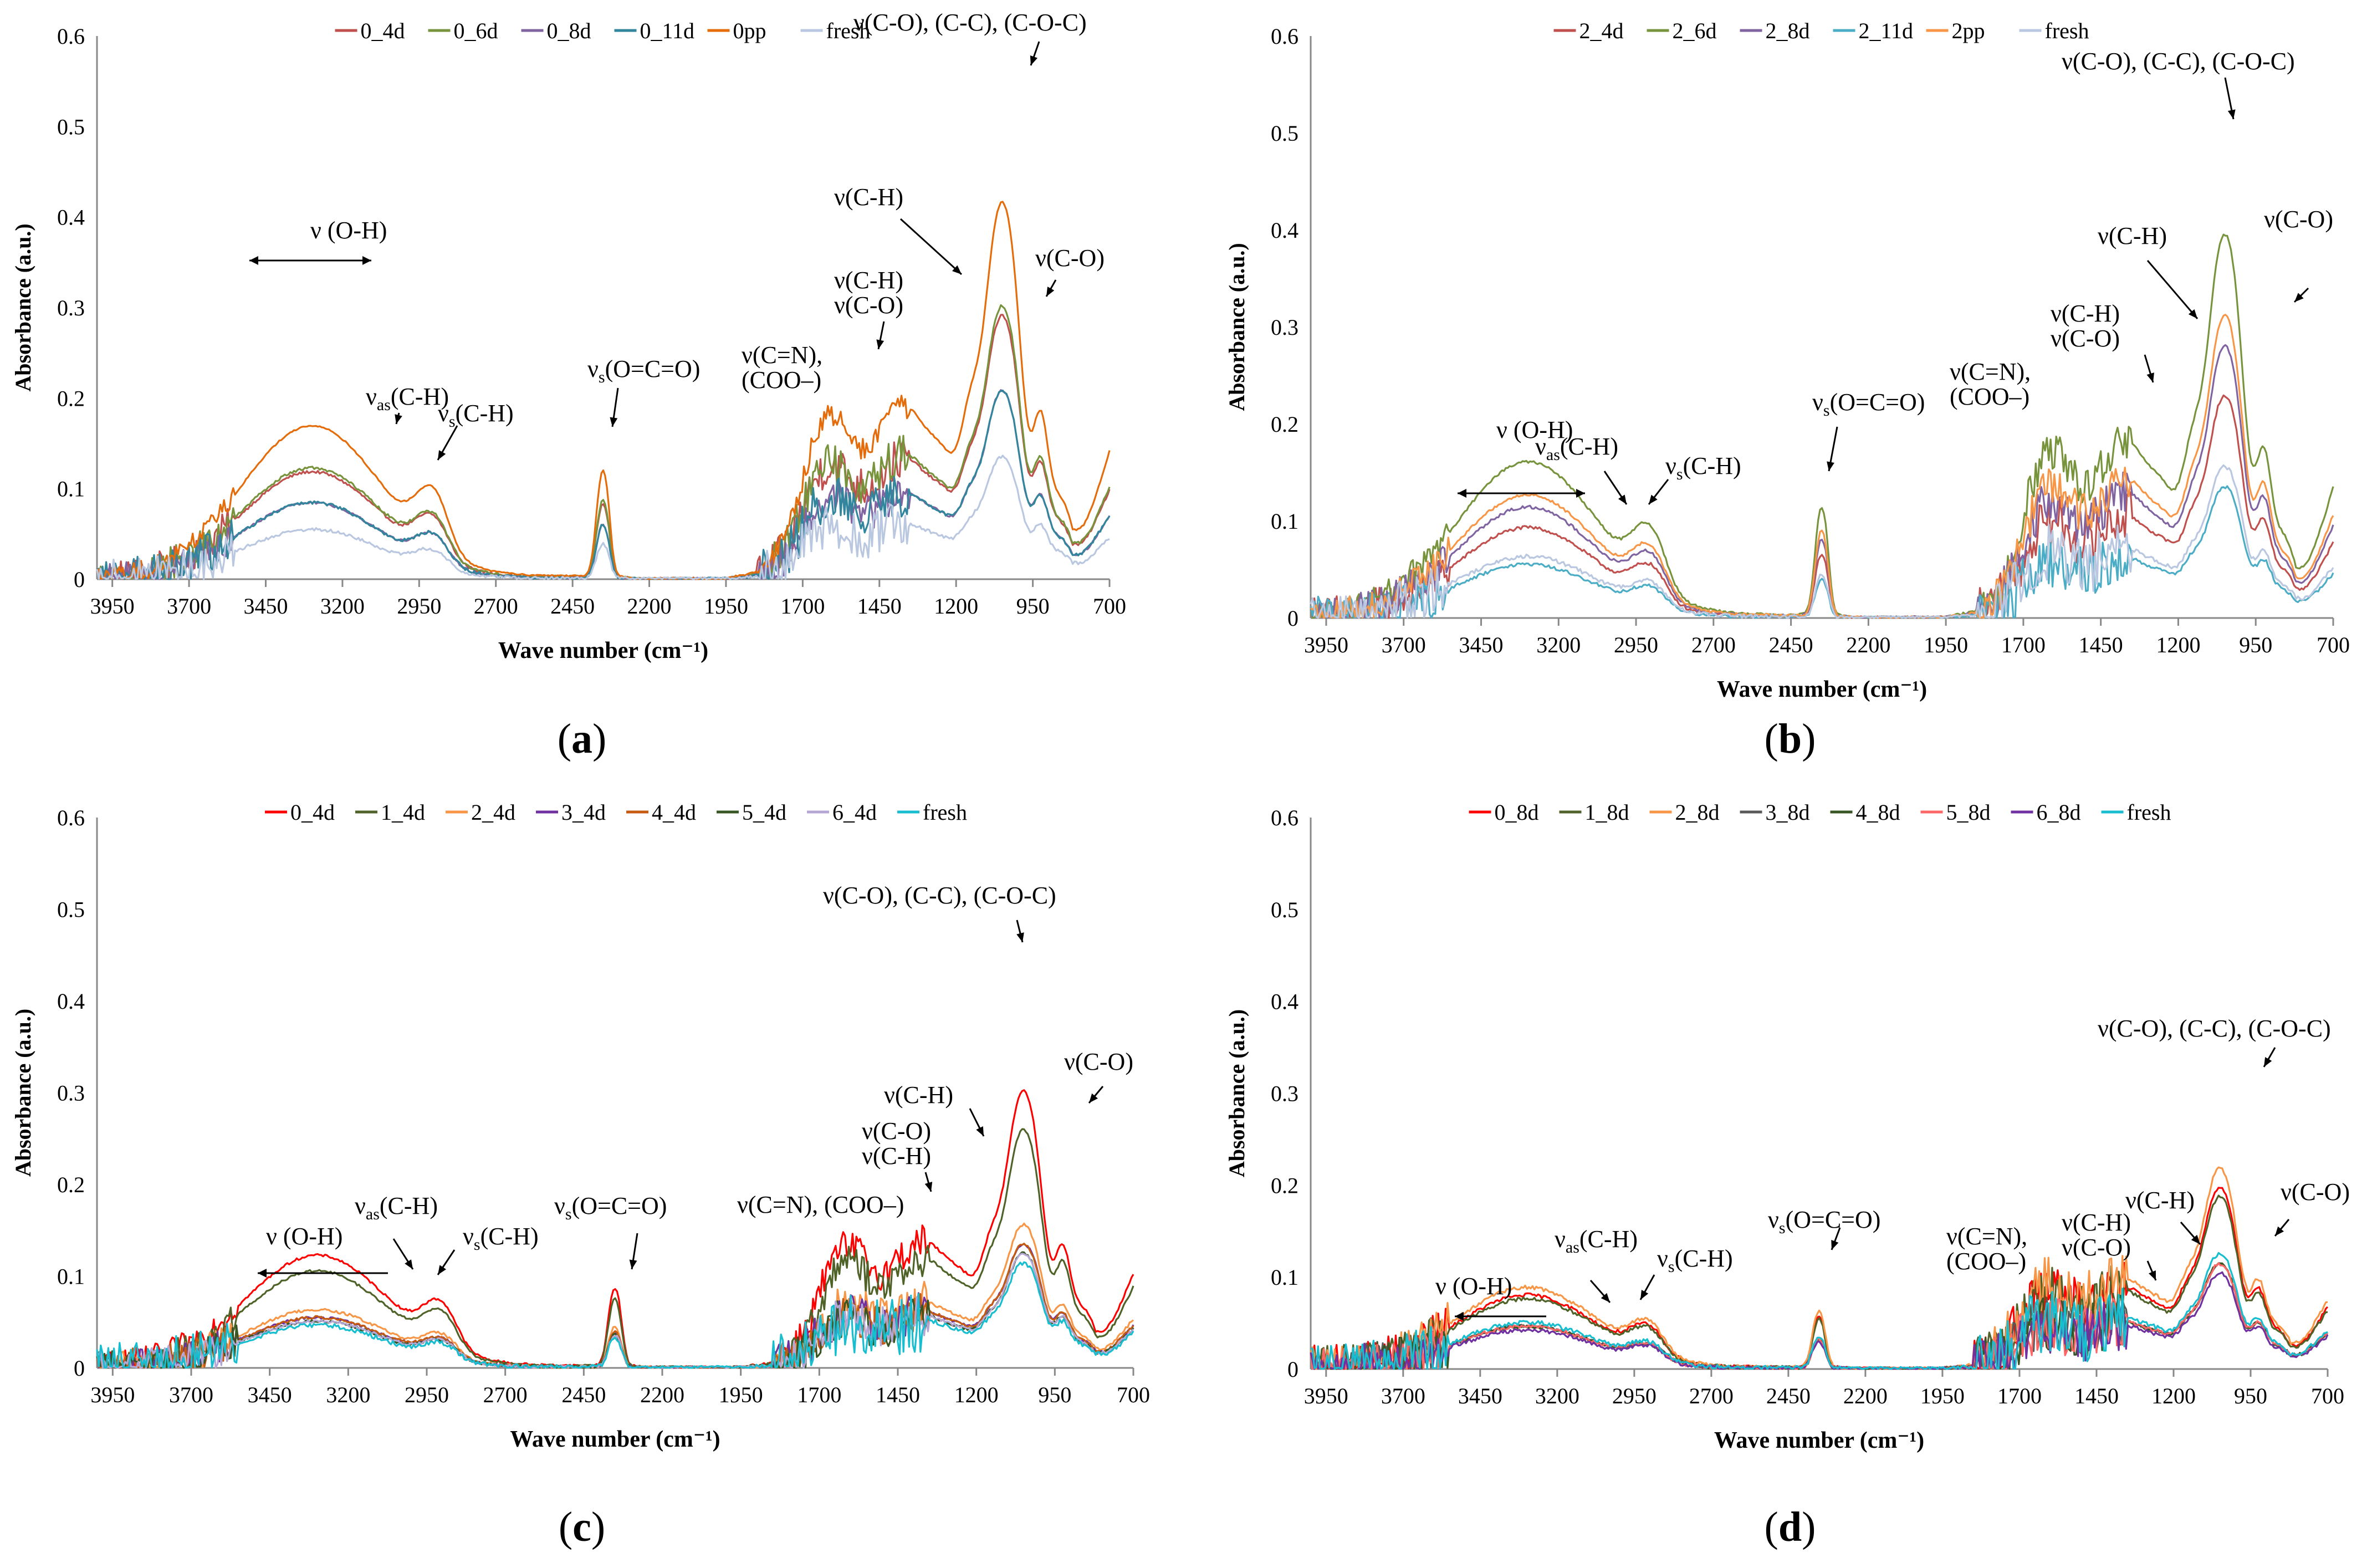 This screenshot has height=1568, width=2367. I want to click on legend-label: 1_4d, so click(403, 813).